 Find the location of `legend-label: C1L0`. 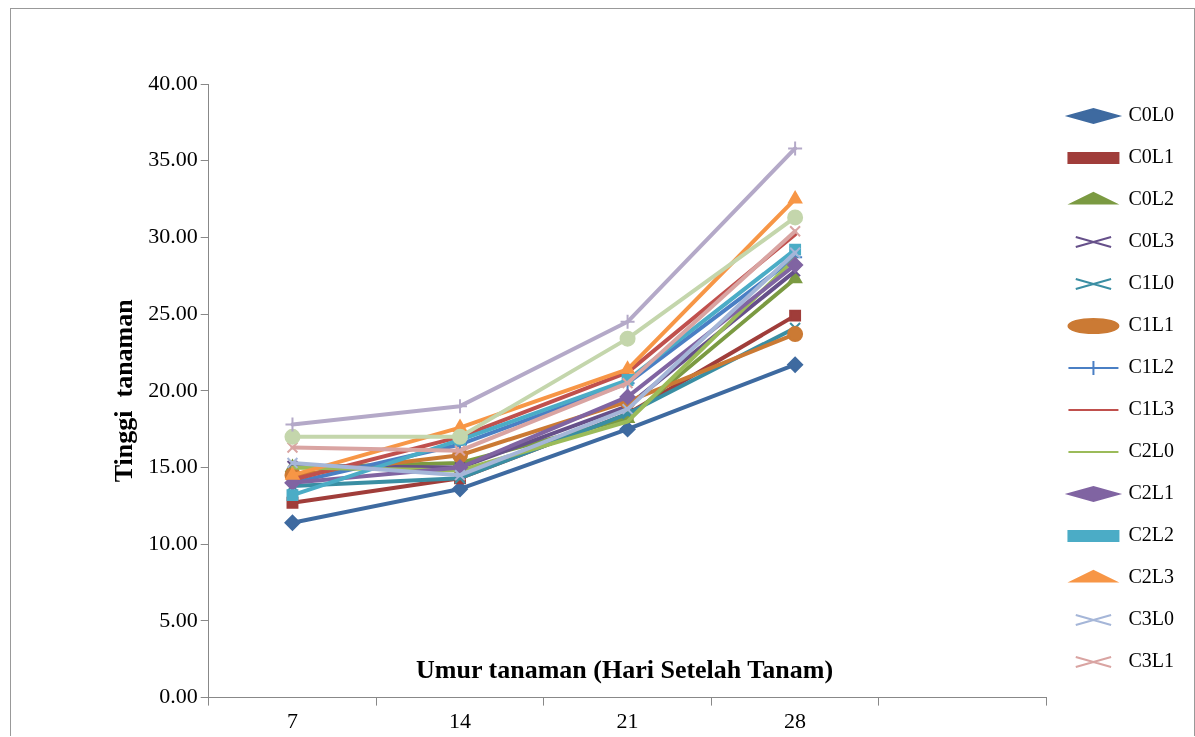

legend-label: C1L0 is located at coordinates (1151, 282).